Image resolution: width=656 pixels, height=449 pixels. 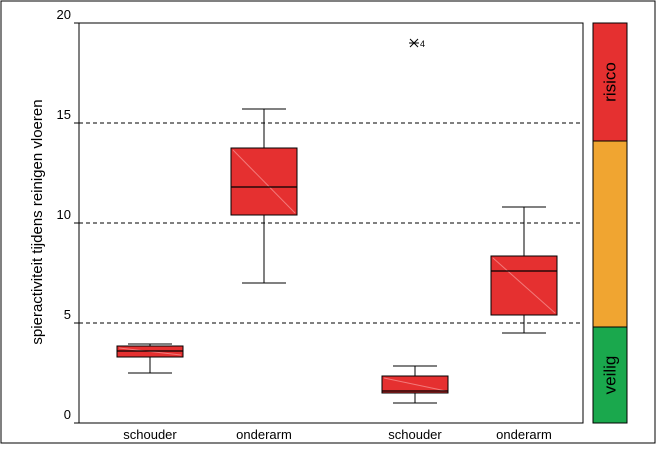 I want to click on y-tick-label: 15, so click(x=64, y=114).